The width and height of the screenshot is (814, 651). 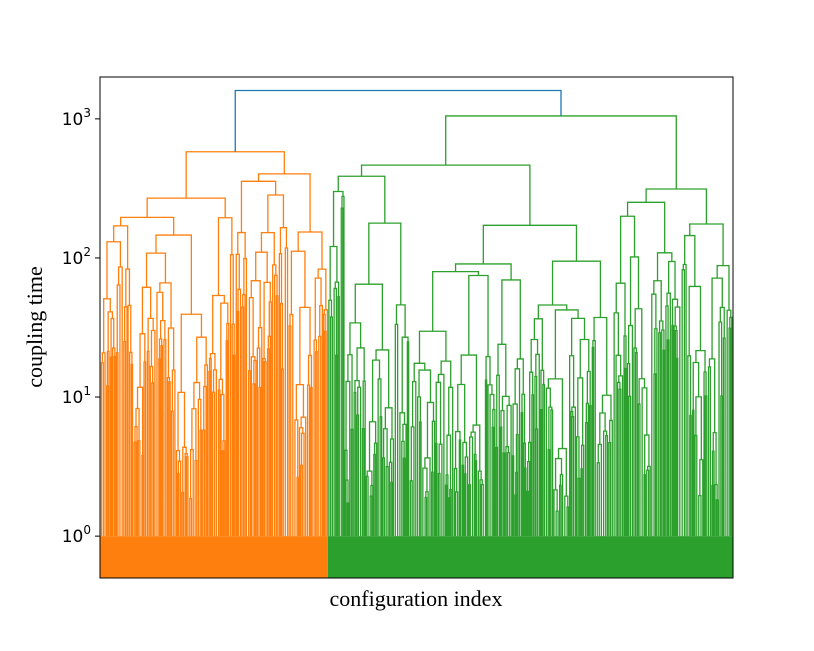 What do you see at coordinates (398, 120) in the screenshot?
I see `dendrogram-links` at bounding box center [398, 120].